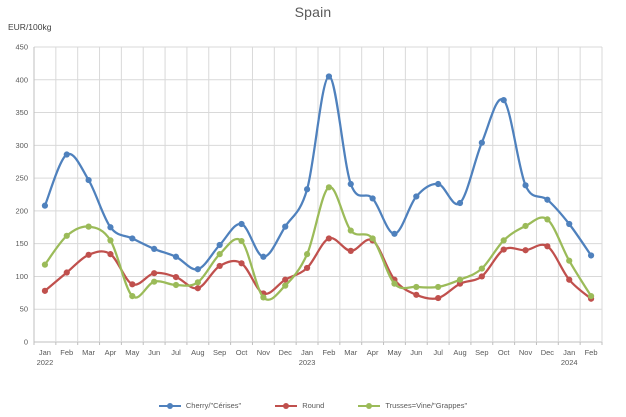 Image resolution: width=626 pixels, height=417 pixels. Describe the element at coordinates (21, 112) in the screenshot. I see `y-tick-label: 350` at that location.